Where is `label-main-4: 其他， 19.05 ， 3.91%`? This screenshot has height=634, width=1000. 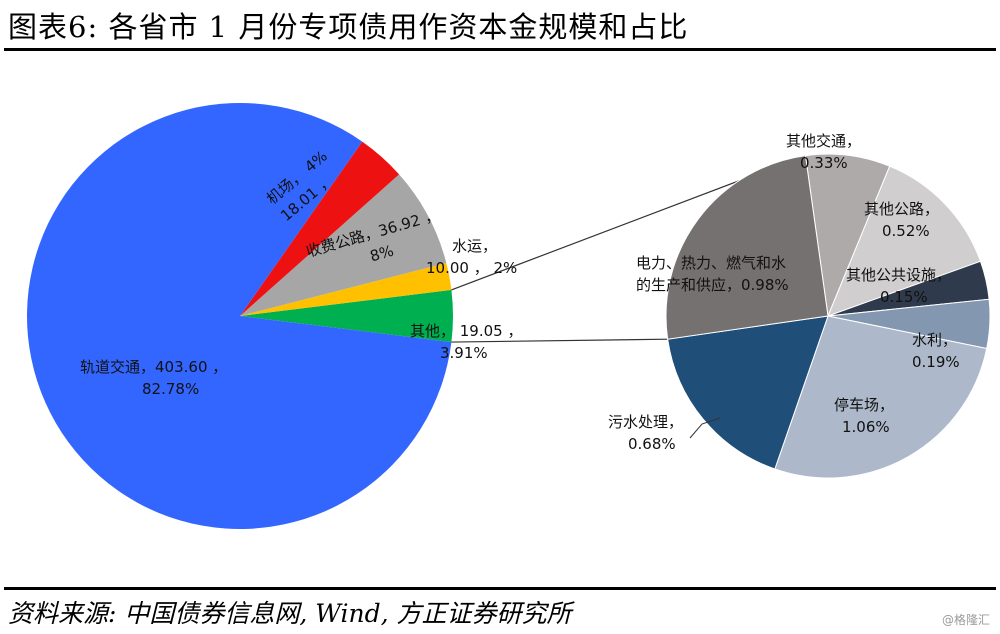
label-main-4: 其他， 19.05 ， 3.91% is located at coordinates (466, 342).